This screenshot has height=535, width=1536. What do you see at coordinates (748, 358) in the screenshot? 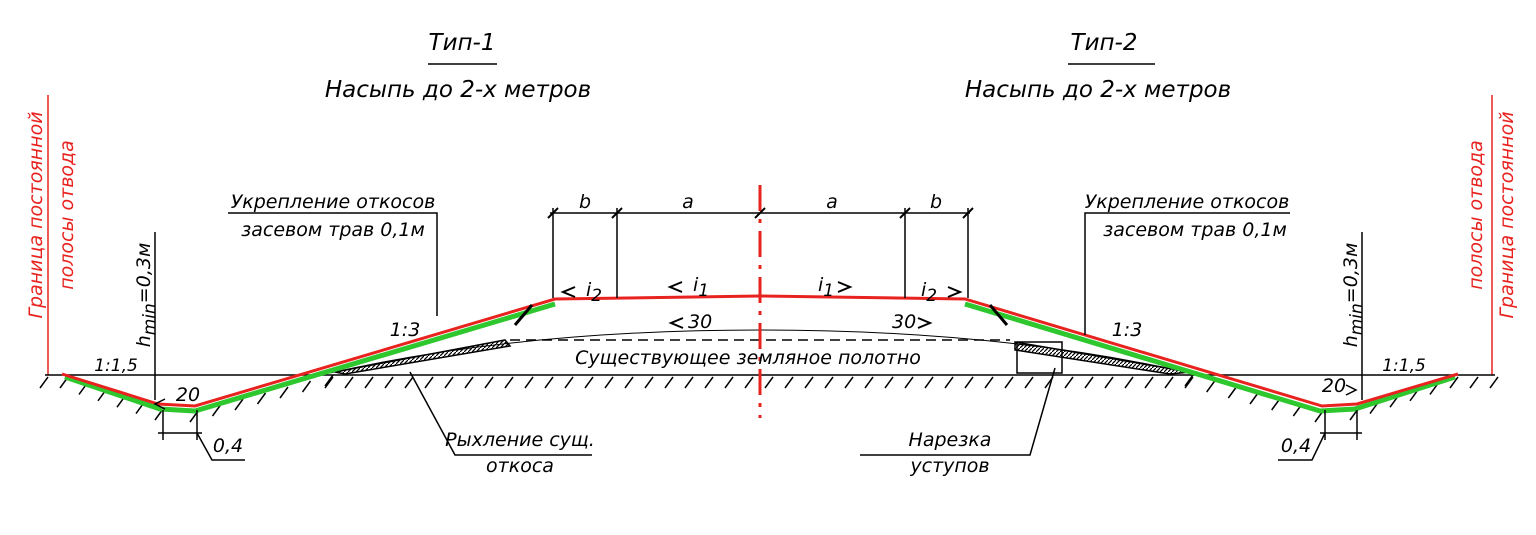
I see `existing-label: Существующее земляное полотно` at bounding box center [748, 358].